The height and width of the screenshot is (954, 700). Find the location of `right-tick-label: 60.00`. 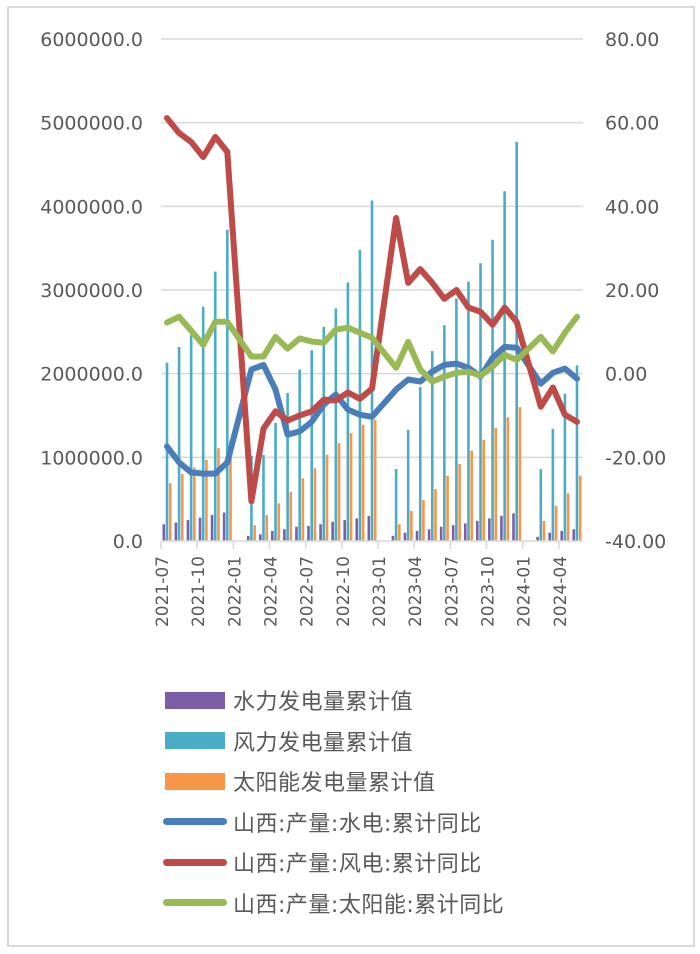

right-tick-label: 60.00 is located at coordinates (632, 124).